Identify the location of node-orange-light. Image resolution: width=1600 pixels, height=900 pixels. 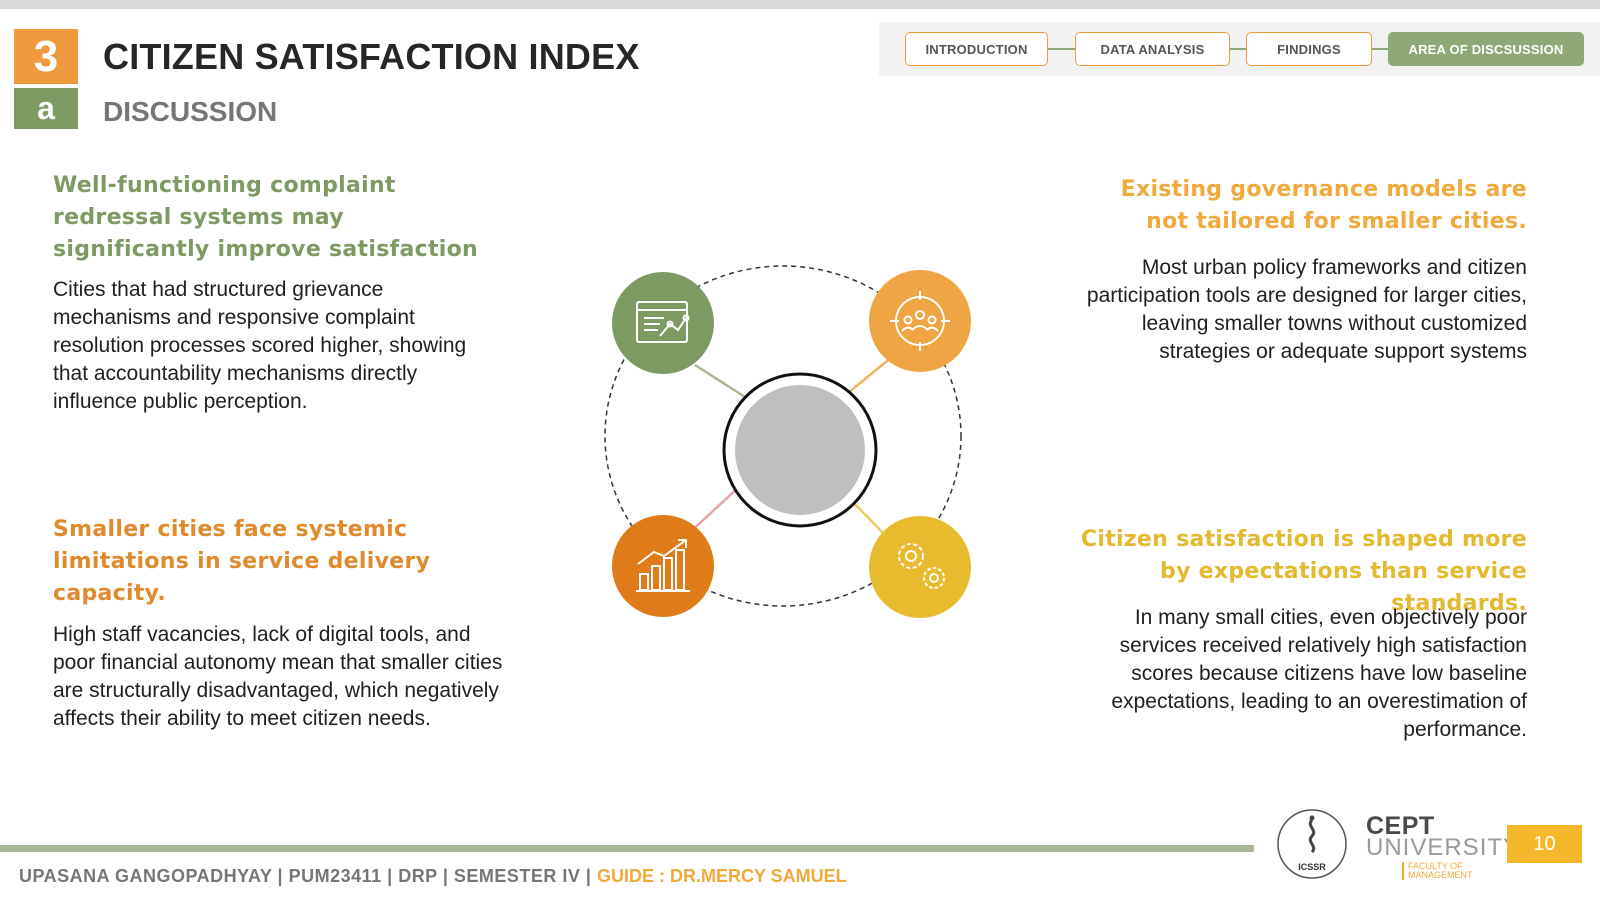
(920, 321).